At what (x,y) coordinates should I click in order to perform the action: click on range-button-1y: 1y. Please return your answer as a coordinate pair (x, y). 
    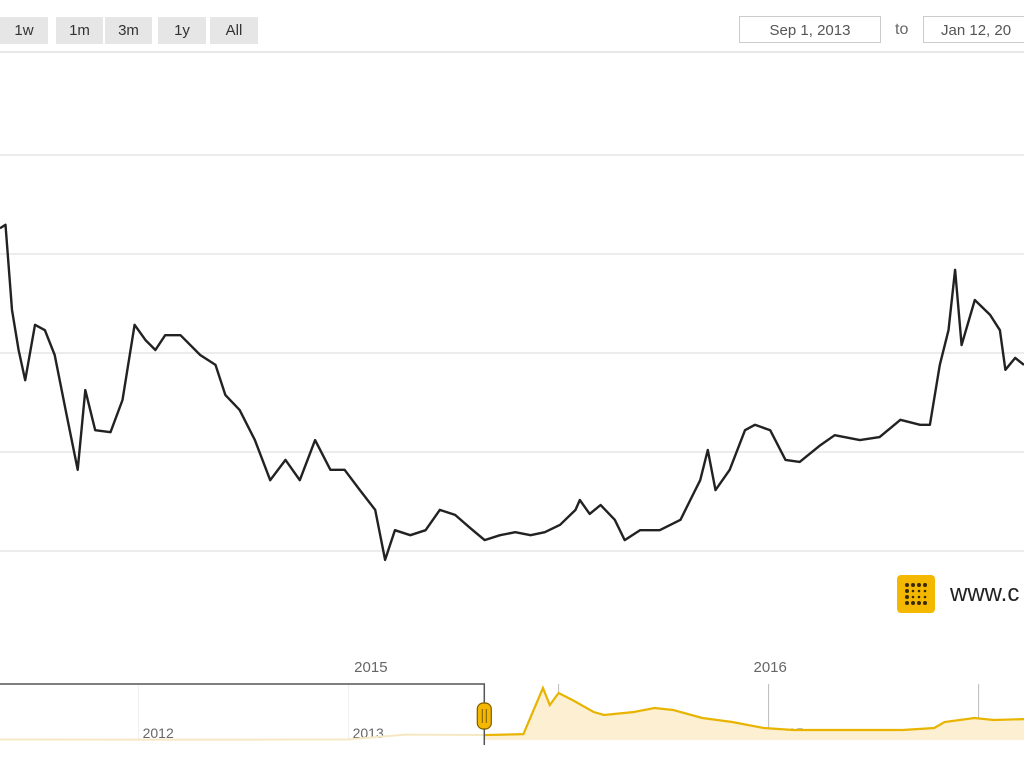
    Looking at the image, I should click on (182, 30).